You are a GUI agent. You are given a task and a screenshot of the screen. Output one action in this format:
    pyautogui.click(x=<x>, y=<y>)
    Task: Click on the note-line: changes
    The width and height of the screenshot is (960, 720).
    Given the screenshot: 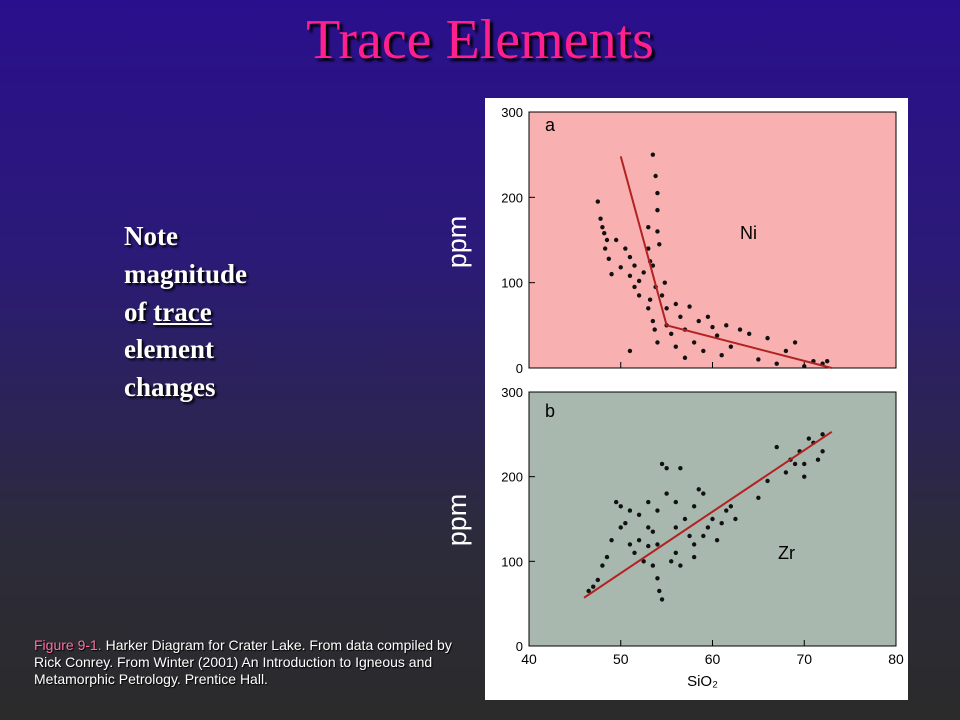 What is the action you would take?
    pyautogui.click(x=170, y=387)
    